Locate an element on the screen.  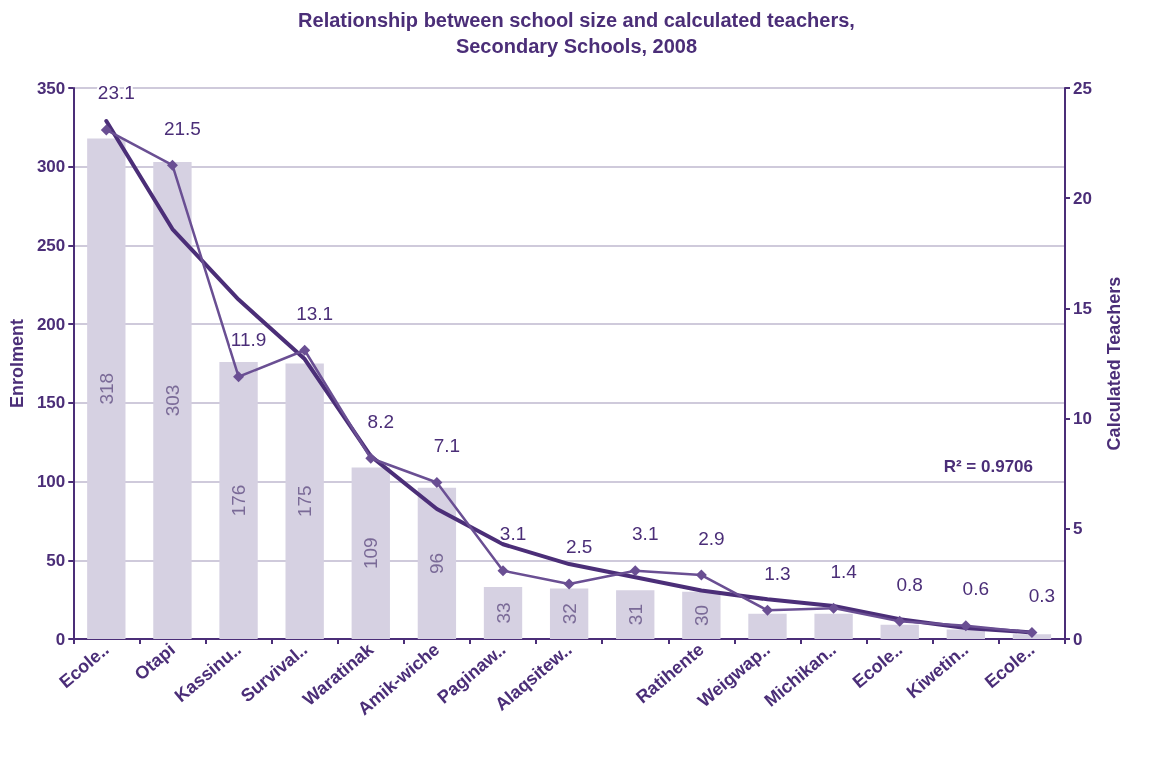
y-axis-title: Enrolment is located at coordinates (17, 363).